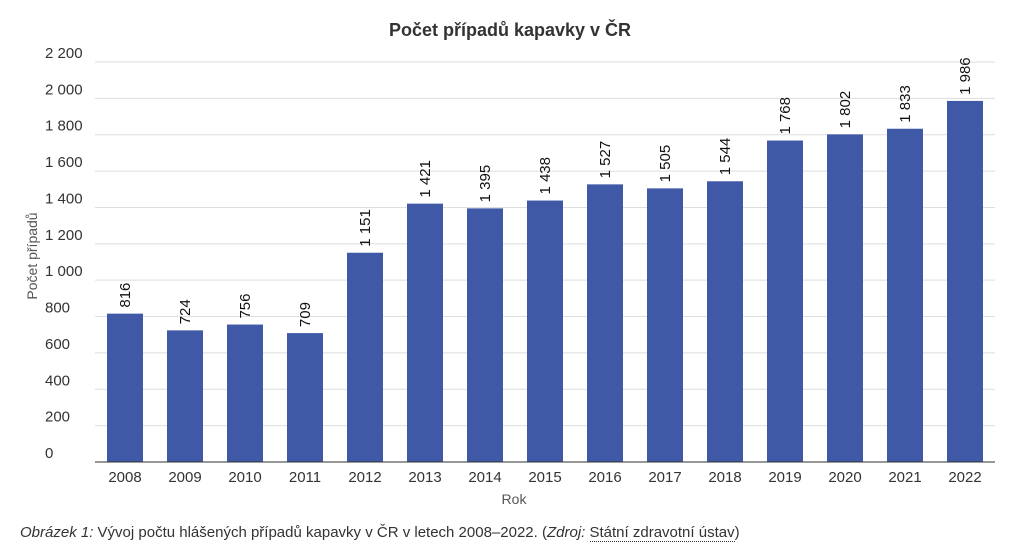 The width and height of the screenshot is (1024, 555). I want to click on x-tick-label: 2018, so click(724, 477).